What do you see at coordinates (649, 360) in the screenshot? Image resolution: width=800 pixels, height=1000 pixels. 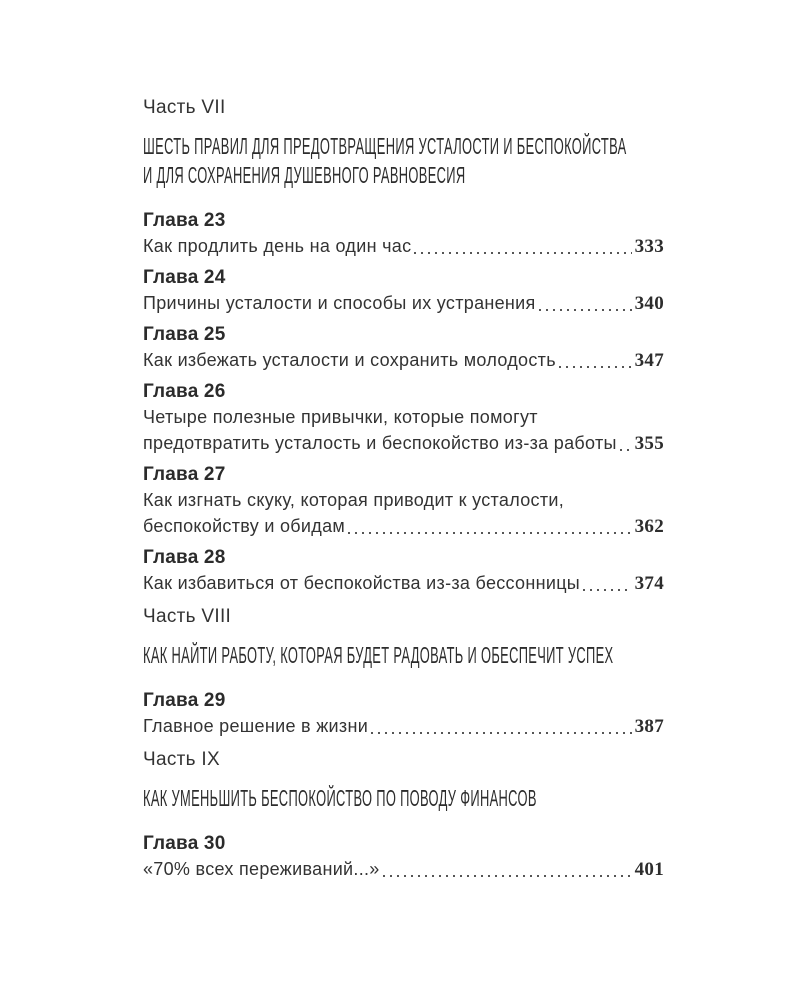 I see `page-number: 347` at bounding box center [649, 360].